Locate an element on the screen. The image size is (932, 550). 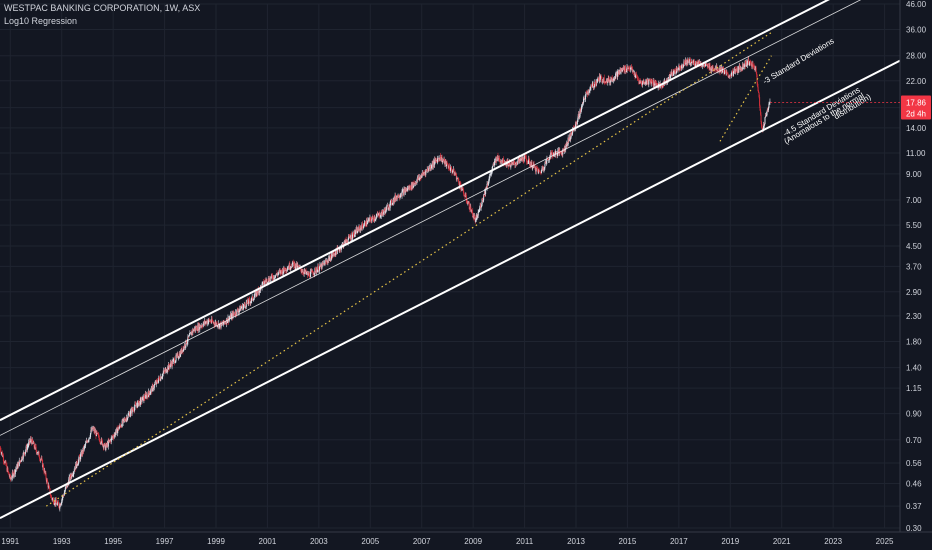
x-tick-label: 2023 is located at coordinates (833, 541).